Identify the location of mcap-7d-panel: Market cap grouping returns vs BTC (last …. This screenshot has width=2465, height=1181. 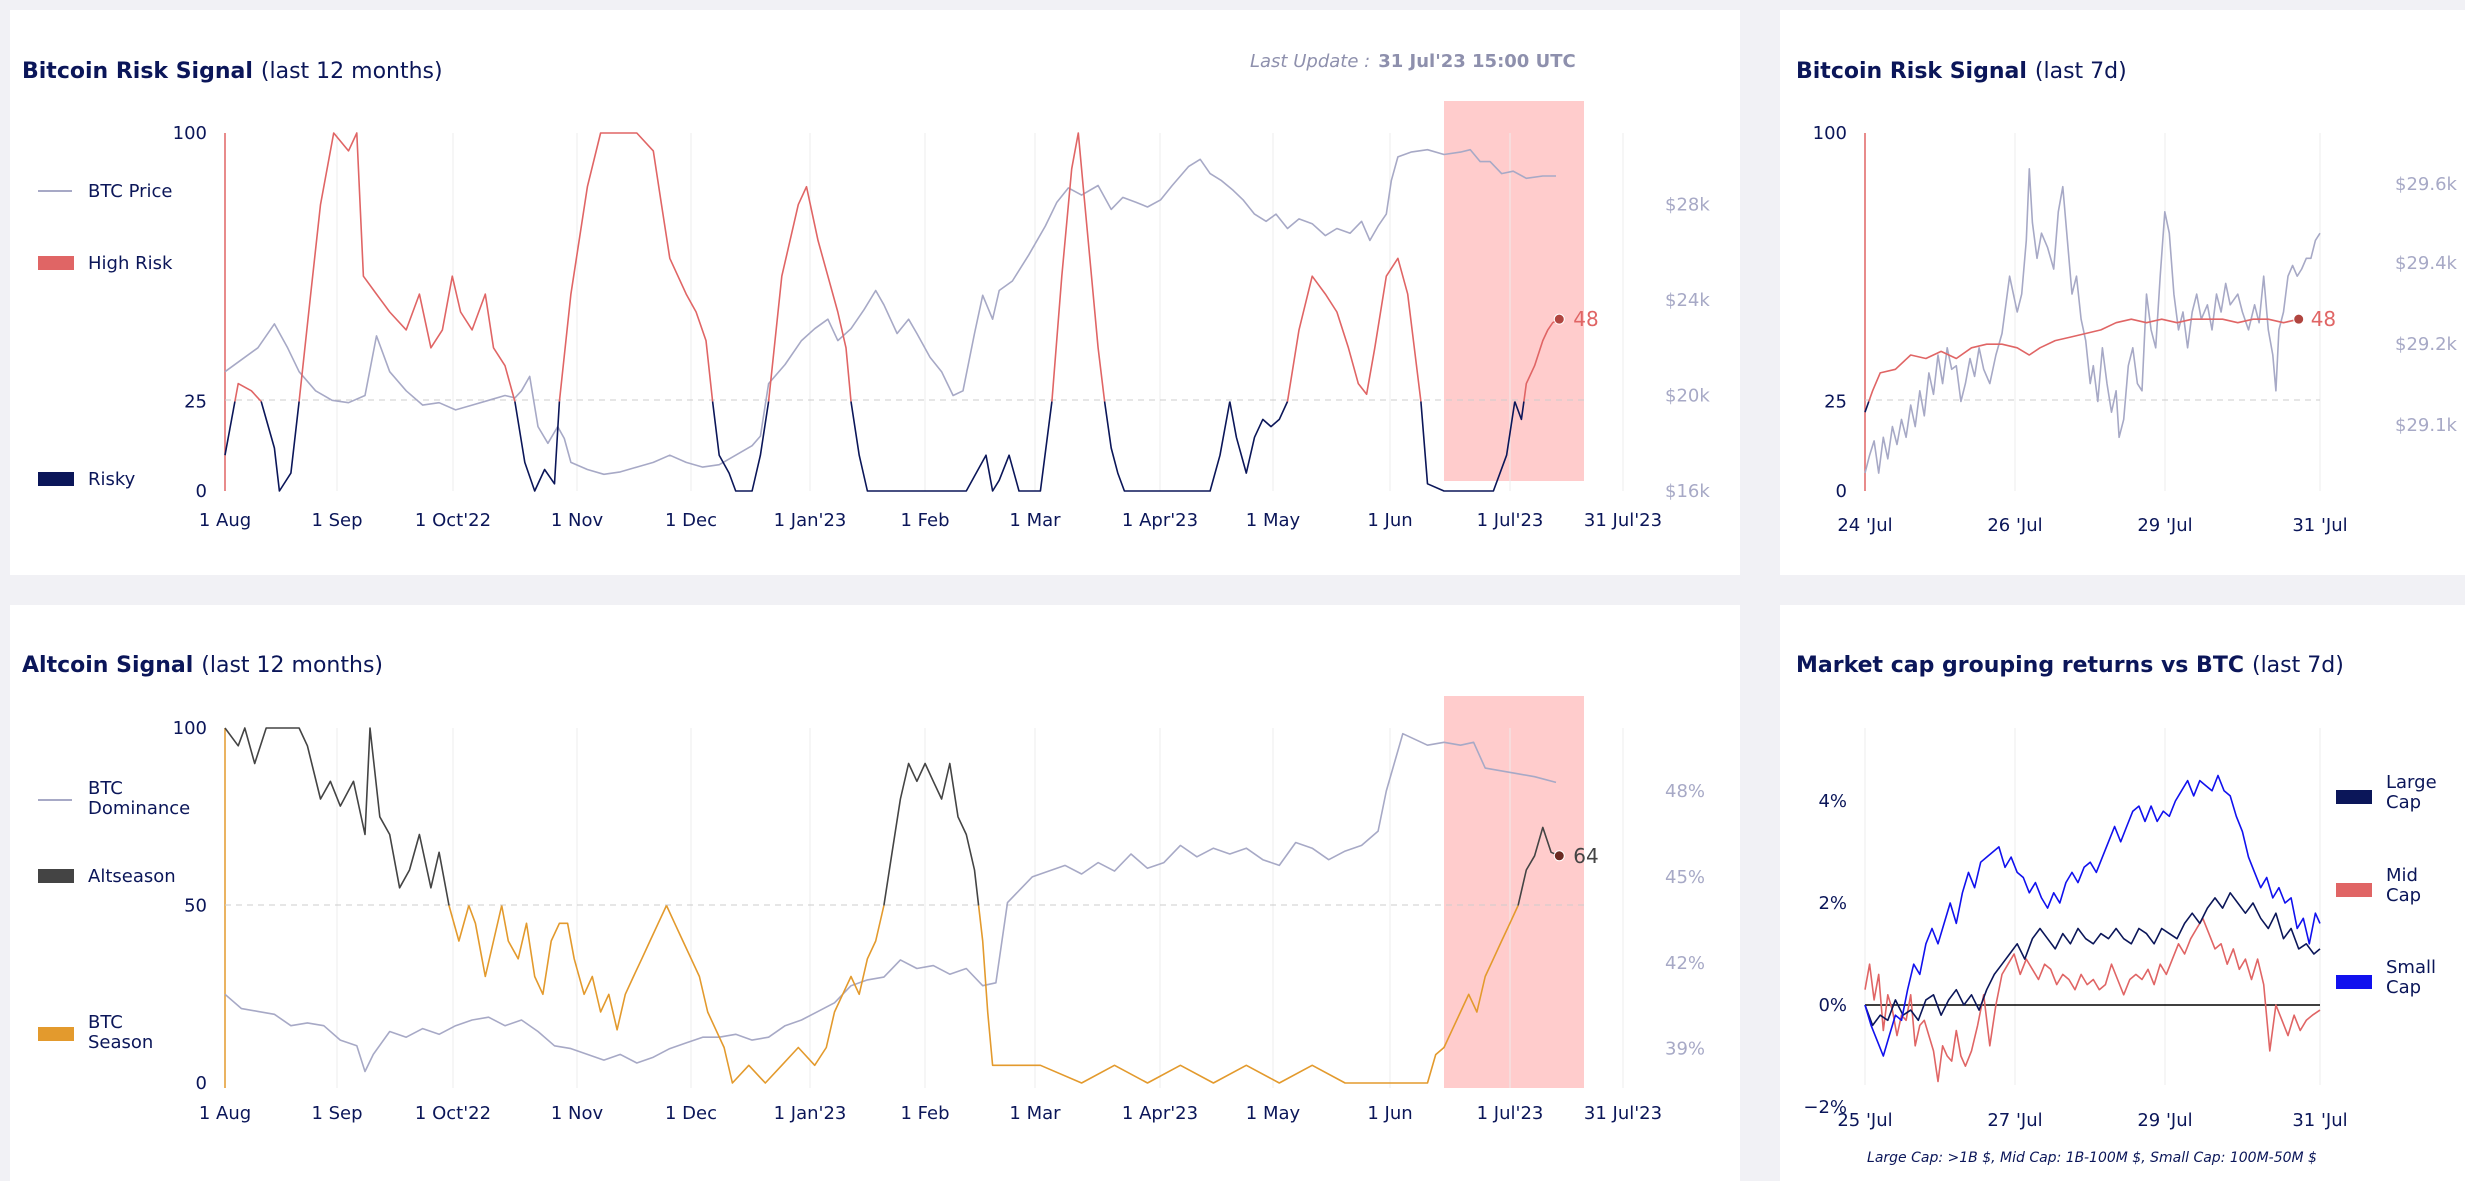
(2122, 893).